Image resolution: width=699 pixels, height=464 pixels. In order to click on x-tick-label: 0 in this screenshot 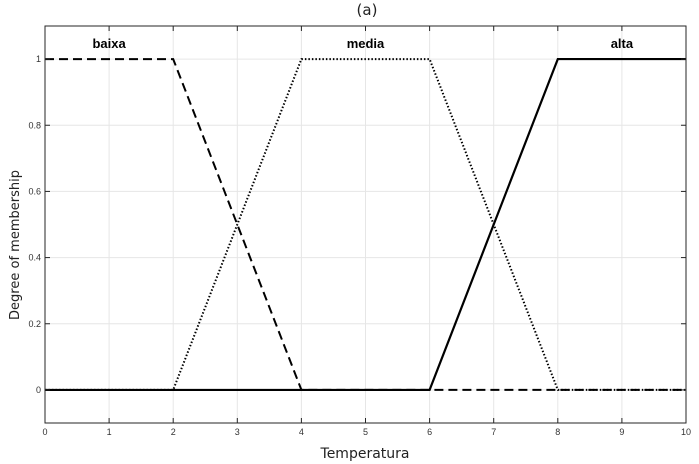, I will do `click(44, 432)`.